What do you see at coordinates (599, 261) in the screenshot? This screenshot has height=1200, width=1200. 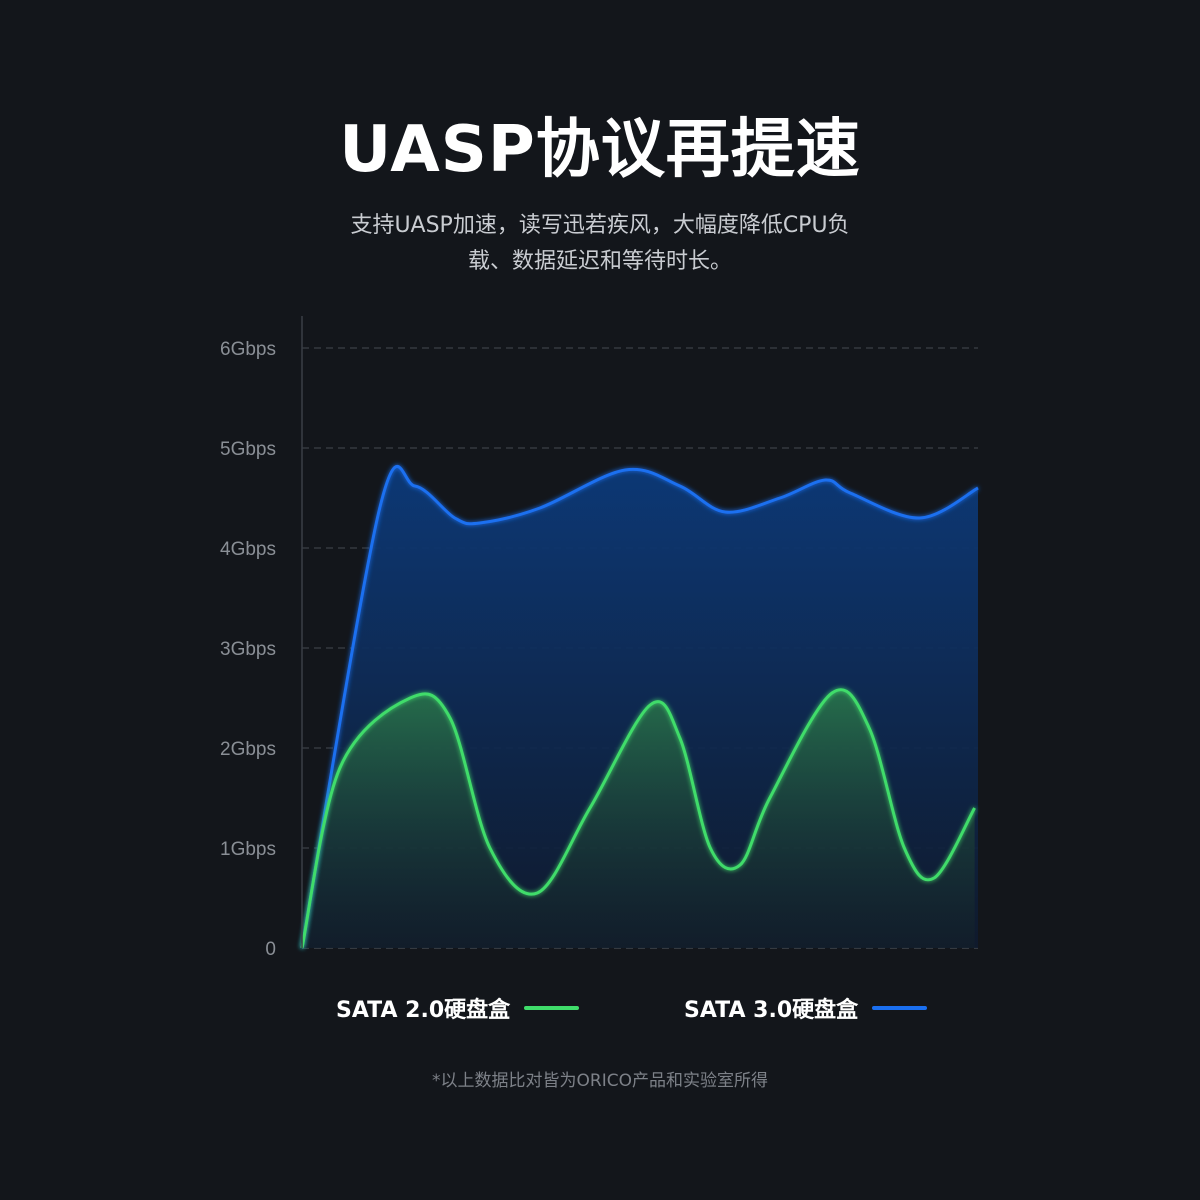 I see `subtitle-line-2: 载、数据延迟和等待时长。` at bounding box center [599, 261].